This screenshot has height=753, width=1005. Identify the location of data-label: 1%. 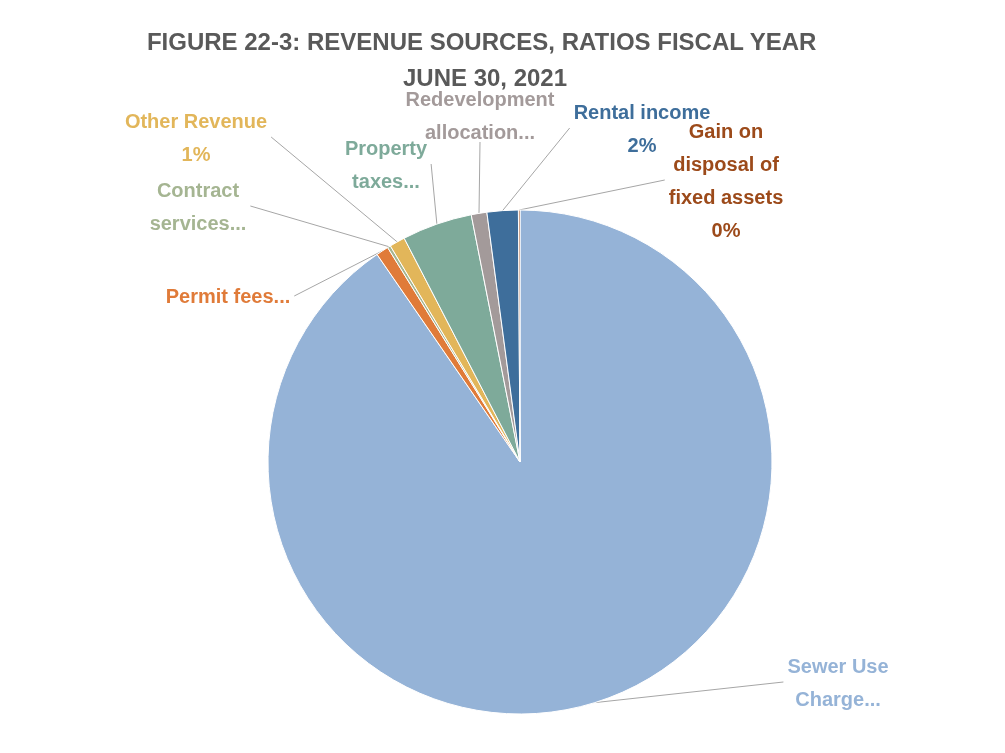
(196, 153).